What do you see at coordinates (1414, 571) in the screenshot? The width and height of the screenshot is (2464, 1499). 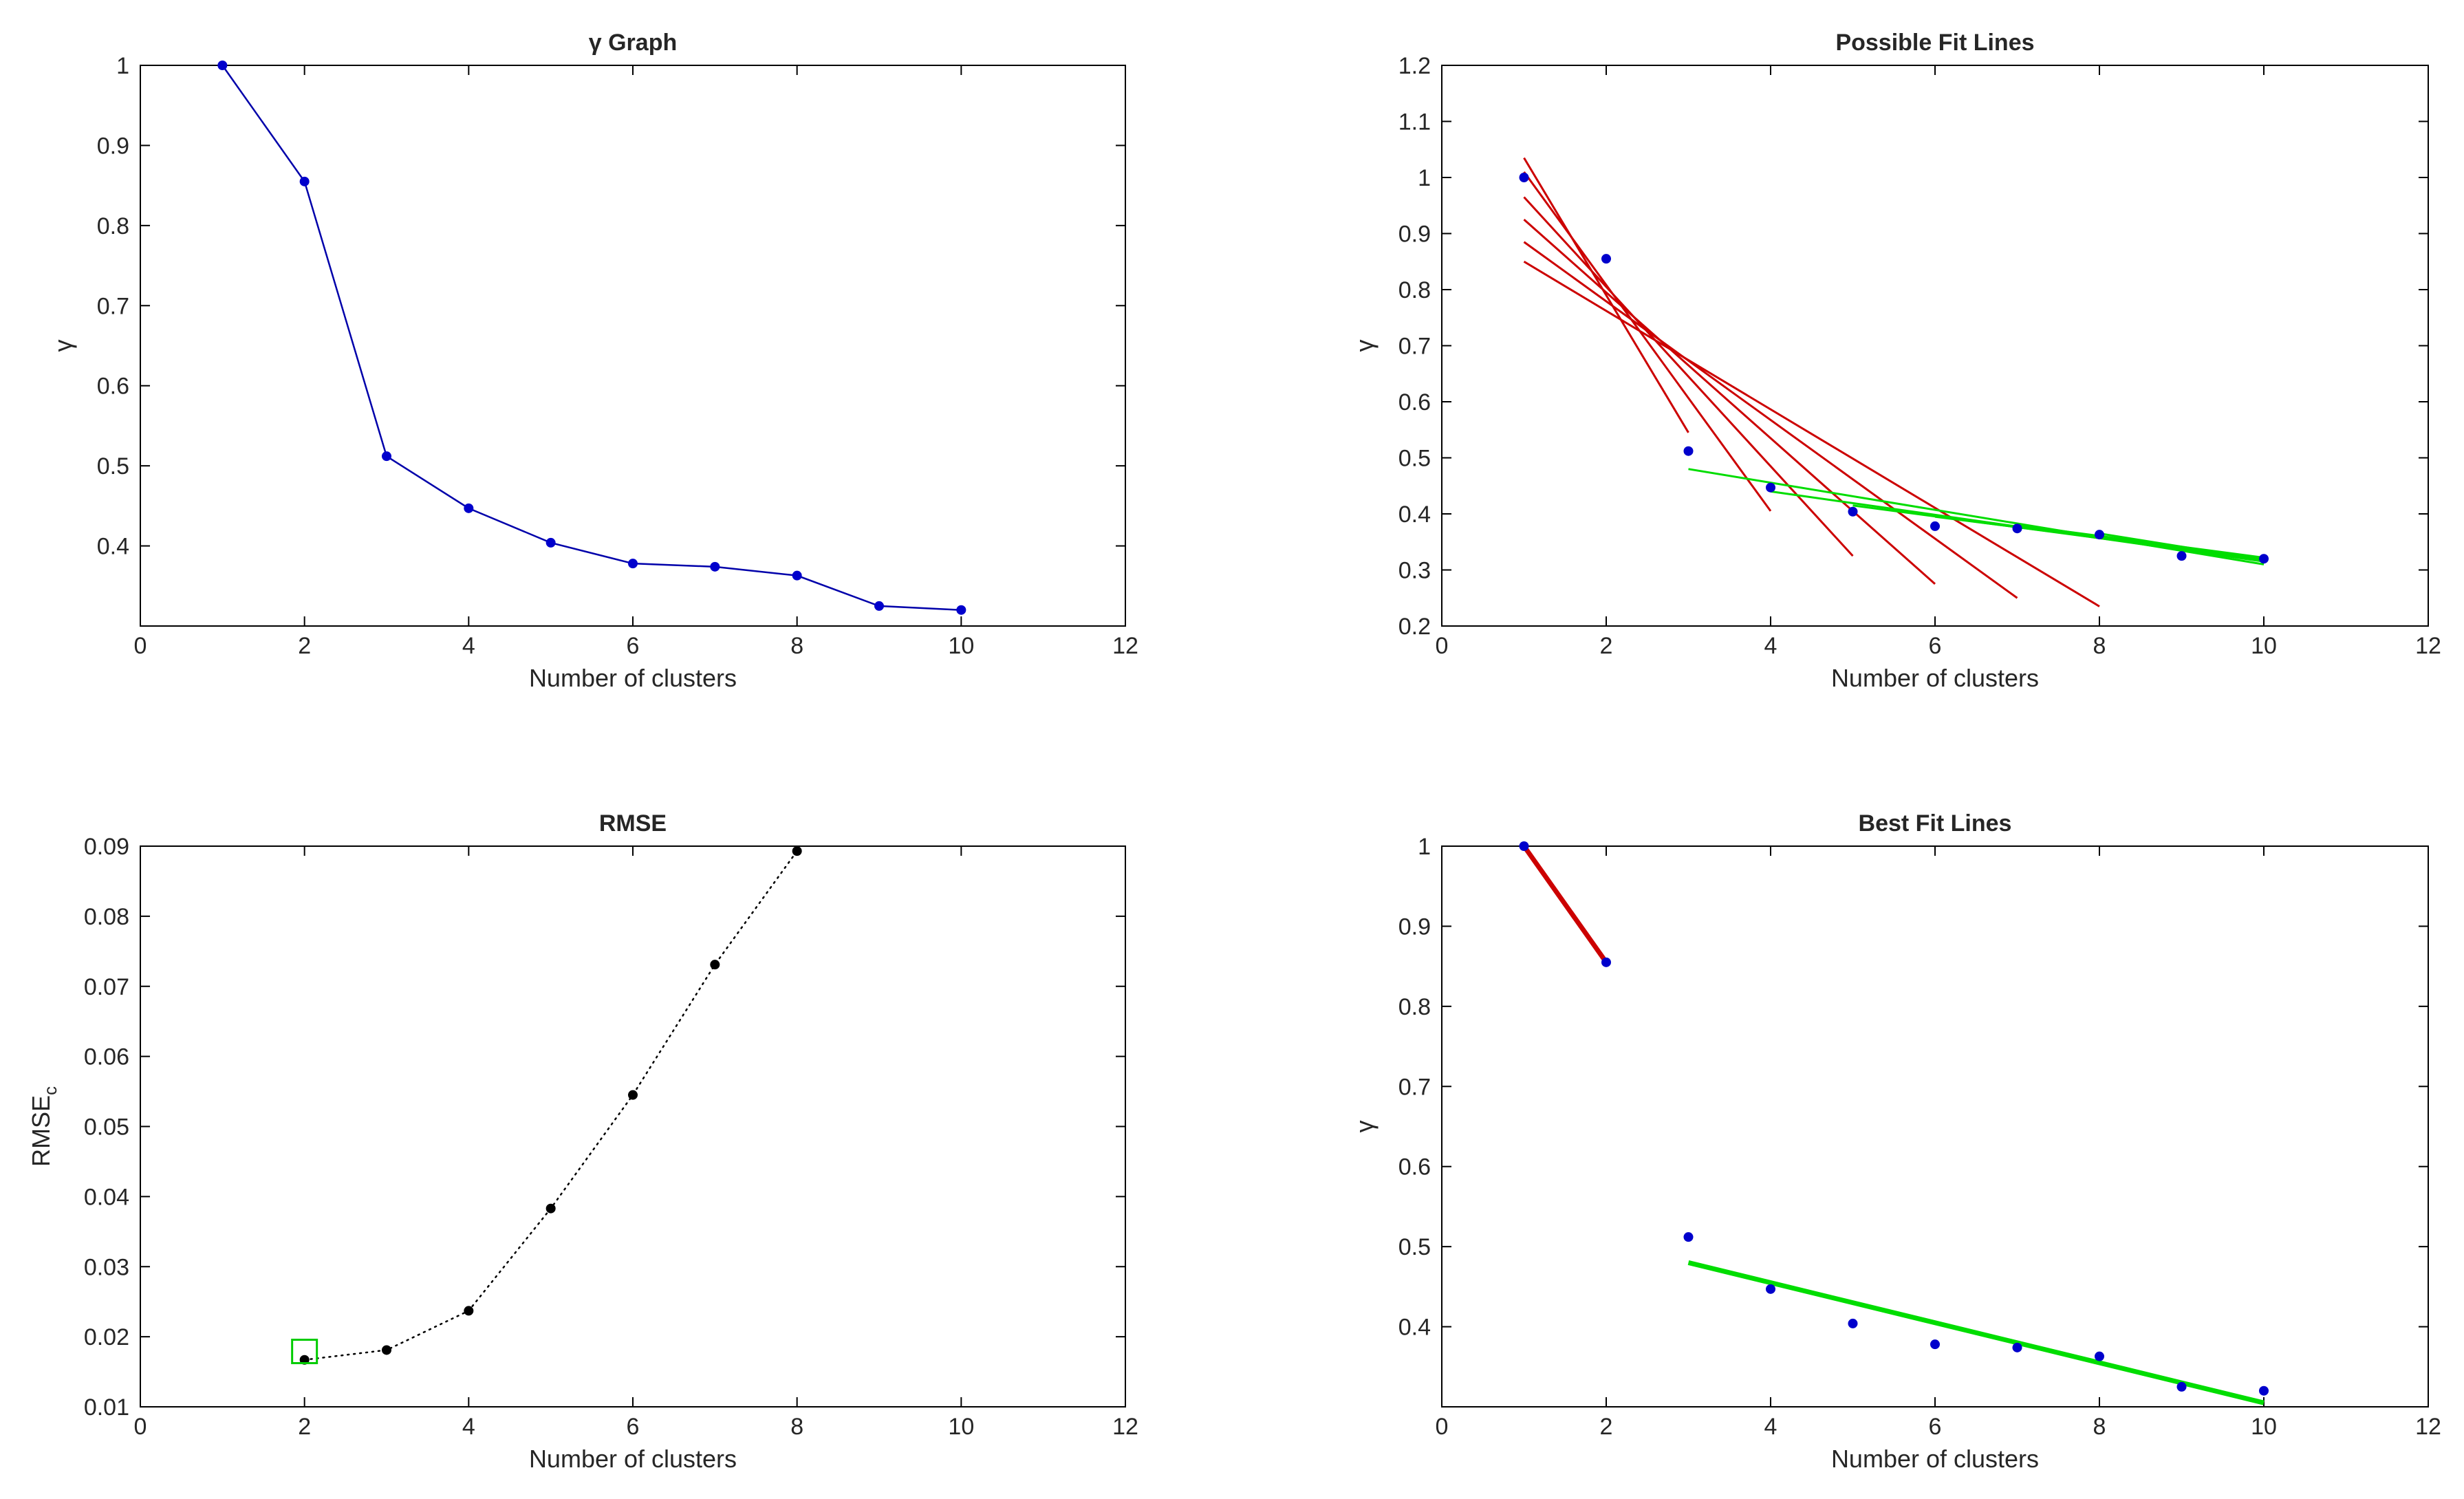 I see `y-tick-label: 0.3` at bounding box center [1414, 571].